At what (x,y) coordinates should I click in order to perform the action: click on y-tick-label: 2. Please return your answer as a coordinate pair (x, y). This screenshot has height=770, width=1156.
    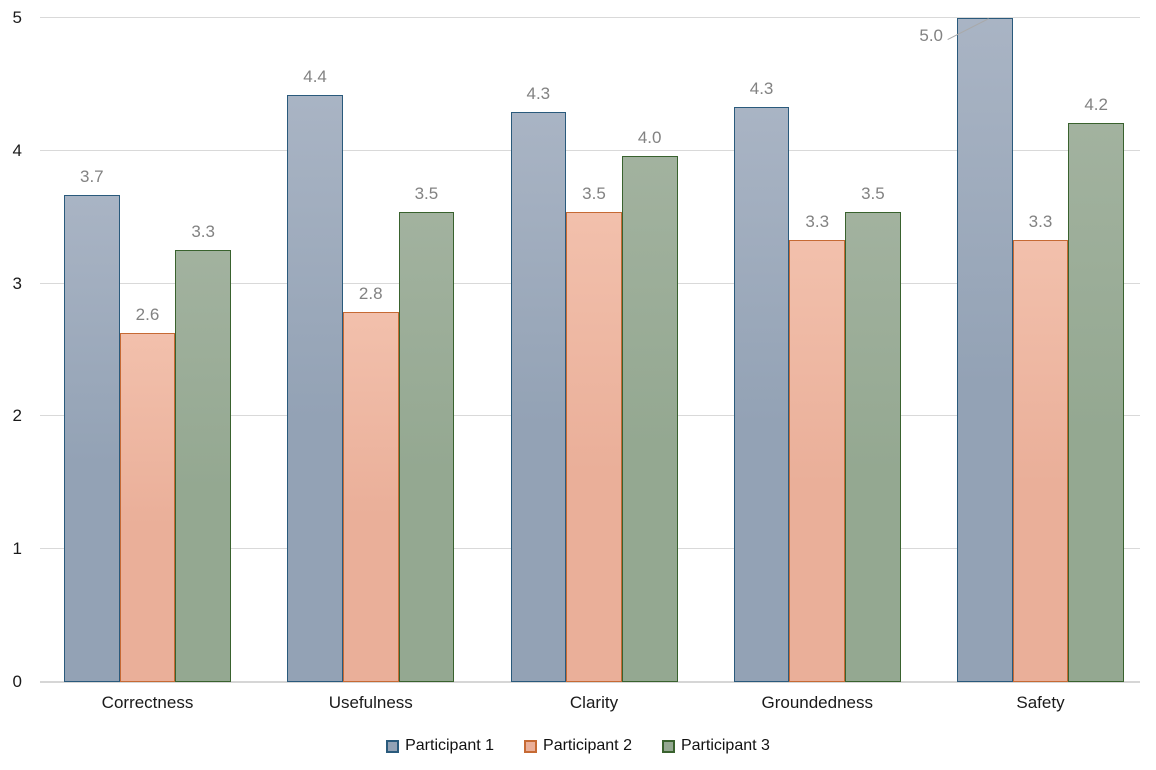
    Looking at the image, I should click on (17, 416).